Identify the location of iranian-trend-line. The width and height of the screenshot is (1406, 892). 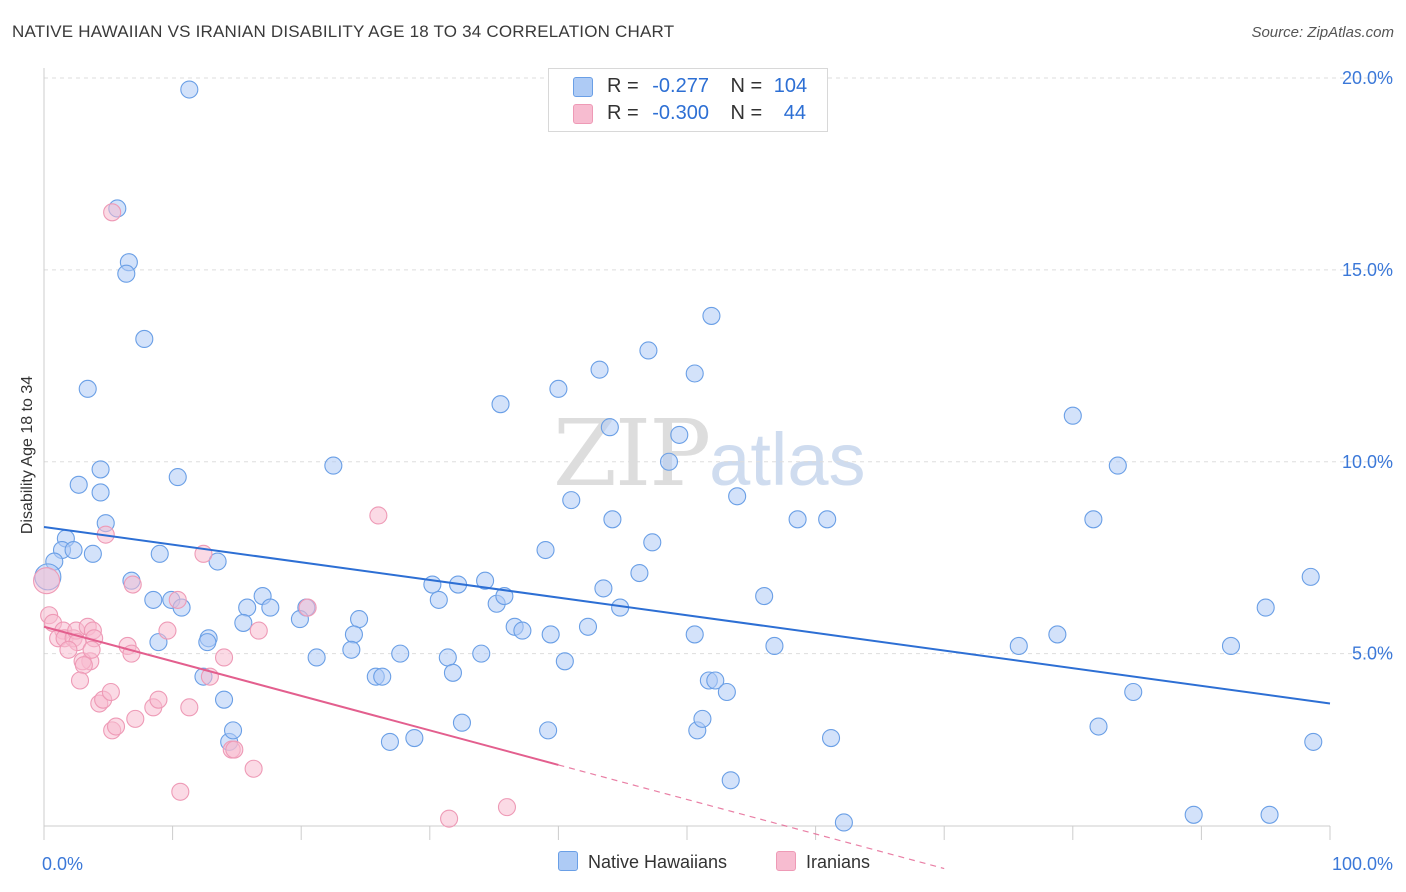
(301, 695).